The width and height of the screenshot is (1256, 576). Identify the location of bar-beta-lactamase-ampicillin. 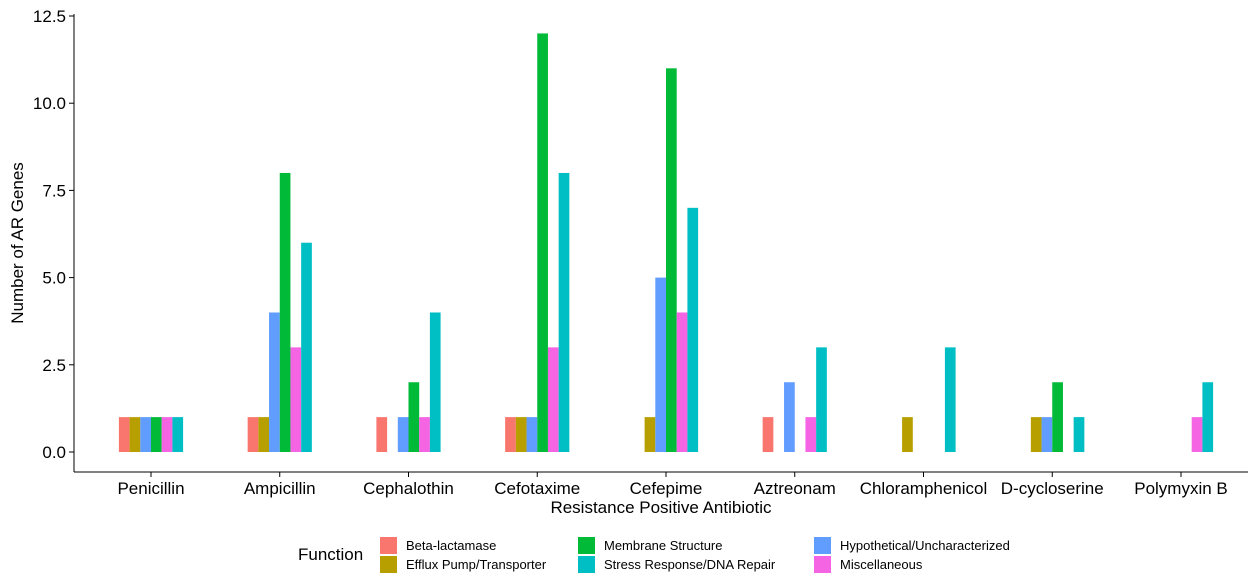
(253, 434).